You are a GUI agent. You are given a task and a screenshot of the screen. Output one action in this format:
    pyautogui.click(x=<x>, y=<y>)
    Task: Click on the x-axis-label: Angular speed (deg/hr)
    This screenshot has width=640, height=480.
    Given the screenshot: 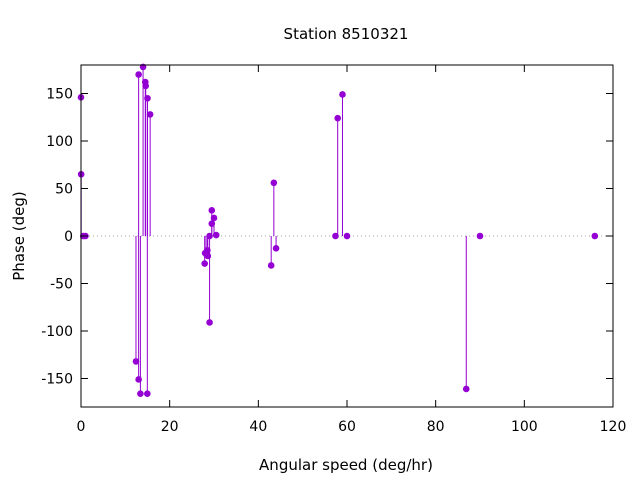 What is the action you would take?
    pyautogui.click(x=346, y=465)
    